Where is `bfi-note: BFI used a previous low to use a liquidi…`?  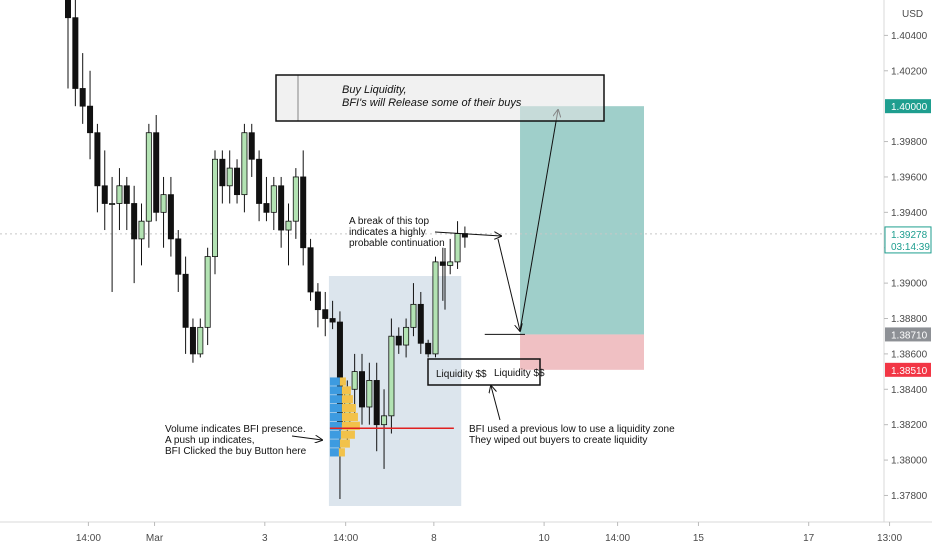 bfi-note: BFI used a previous low to use a liquidi… is located at coordinates (572, 435).